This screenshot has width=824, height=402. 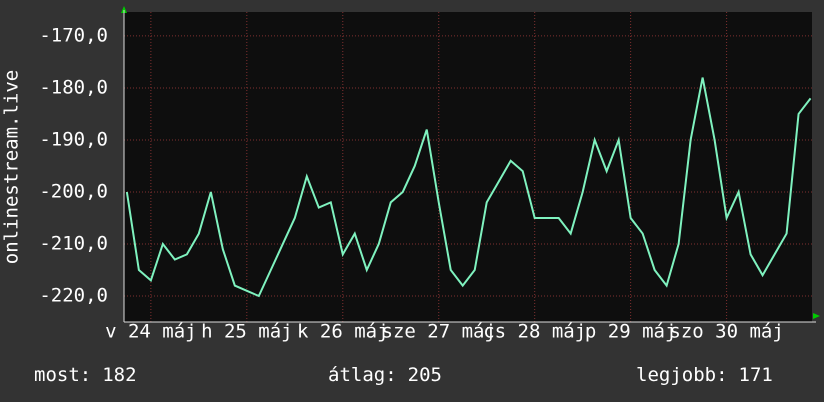 What do you see at coordinates (73, 243) in the screenshot?
I see `y-tick-label: -210,0` at bounding box center [73, 243].